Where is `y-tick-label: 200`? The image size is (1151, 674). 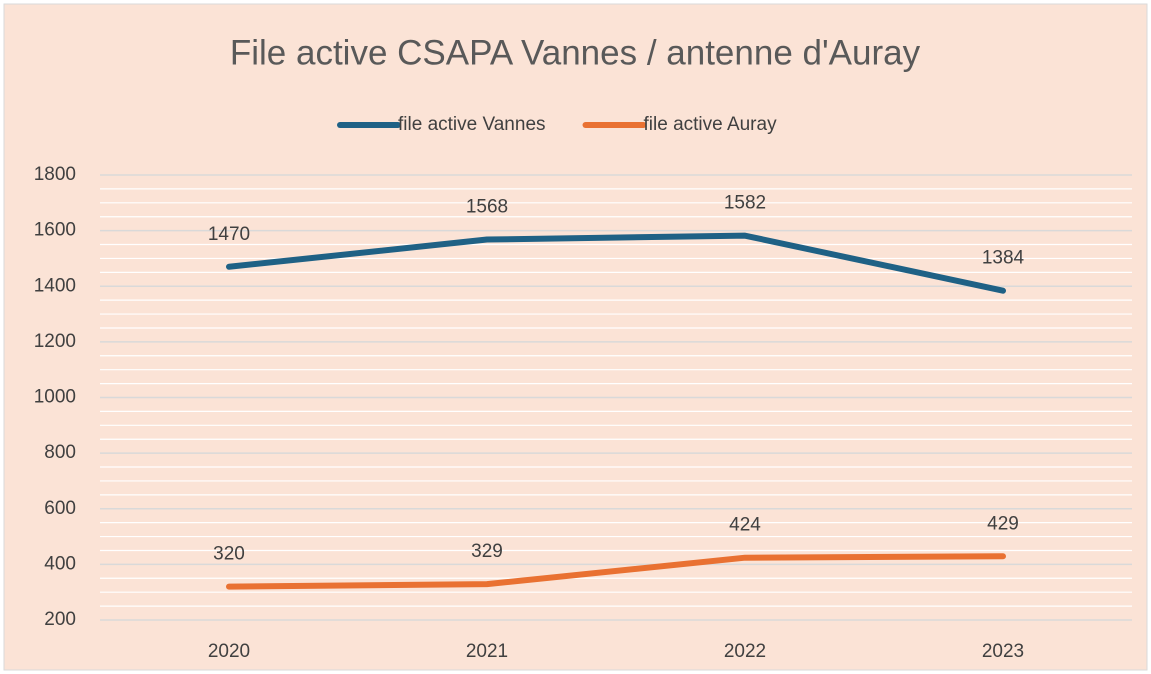 y-tick-label: 200 is located at coordinates (60, 619).